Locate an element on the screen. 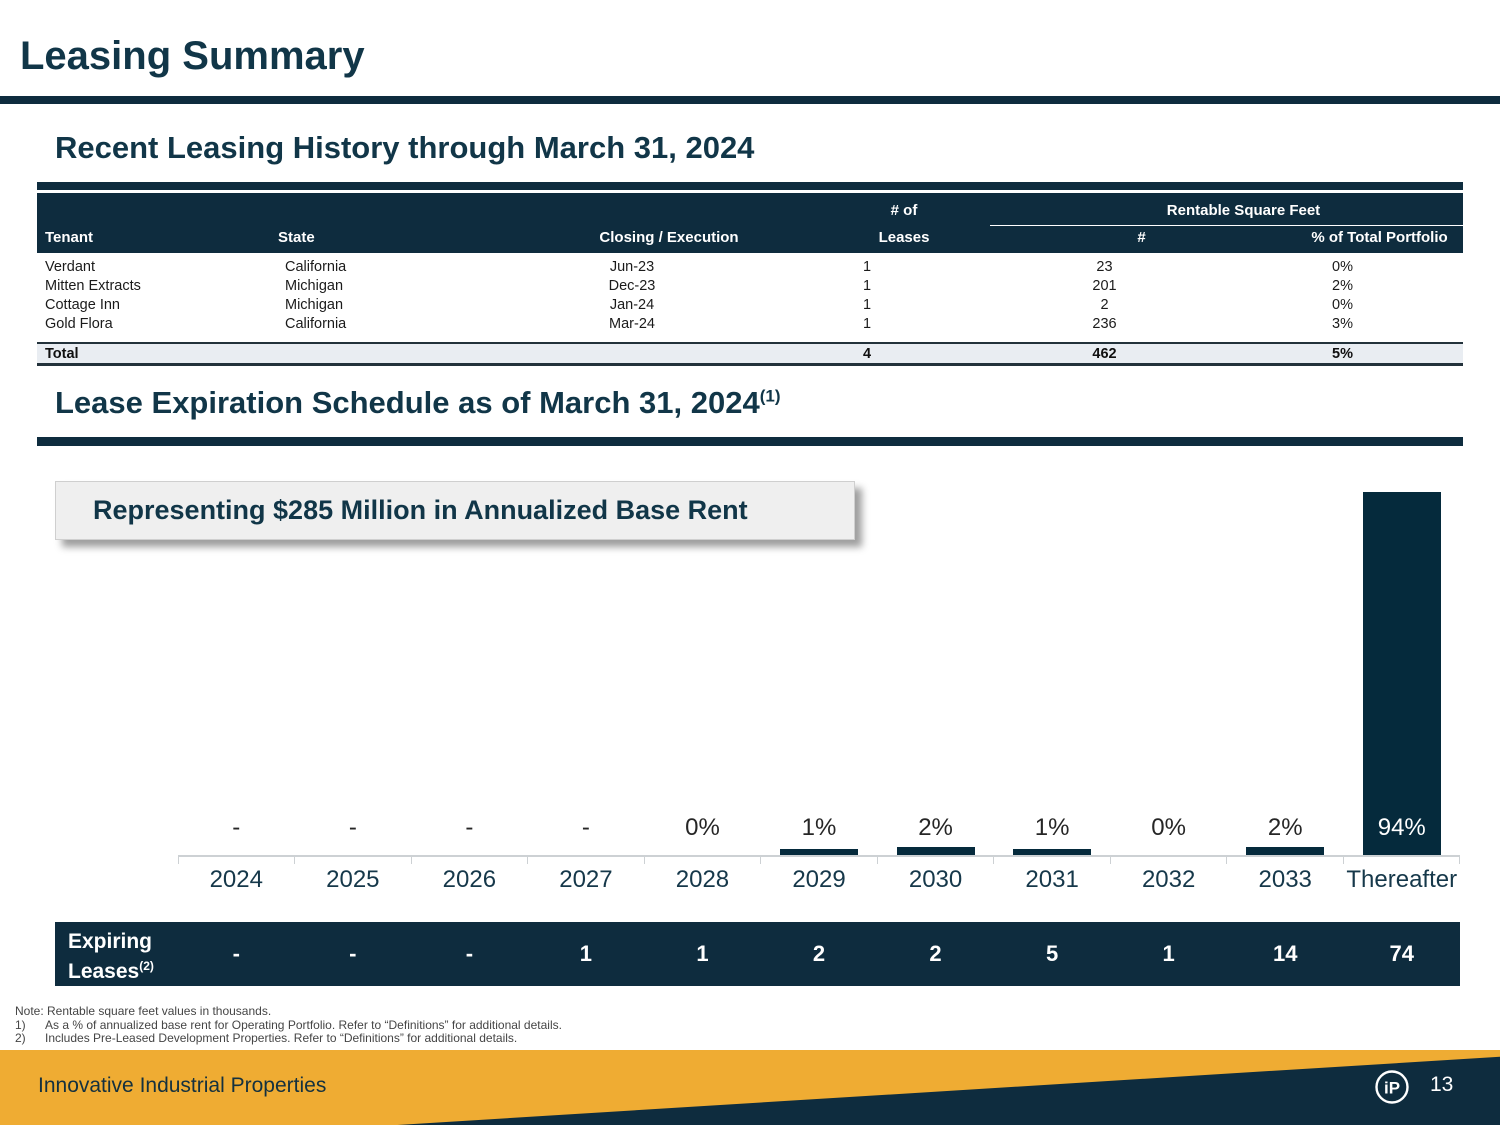  chart-value-label-2032: 0% is located at coordinates (1168, 827).